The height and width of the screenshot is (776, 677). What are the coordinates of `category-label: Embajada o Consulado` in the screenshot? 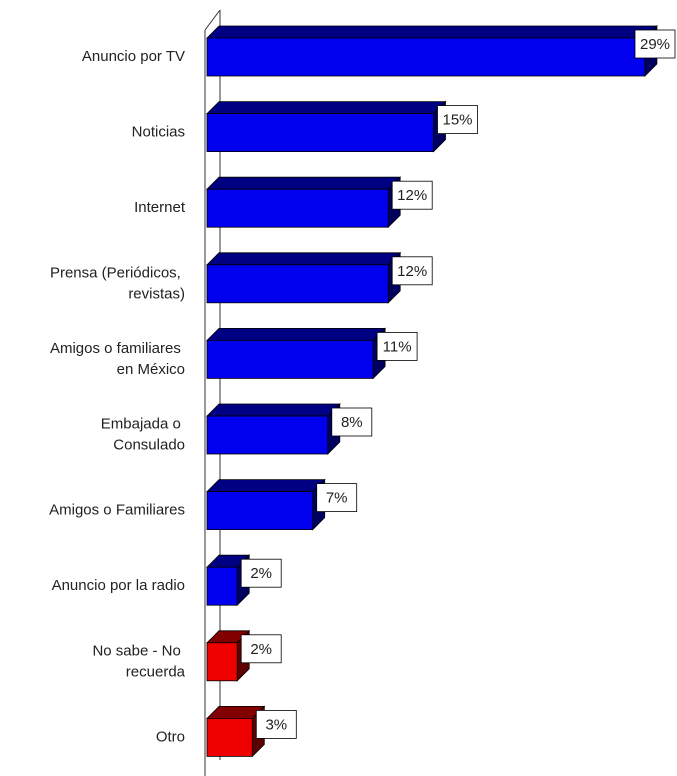 It's located at (143, 434).